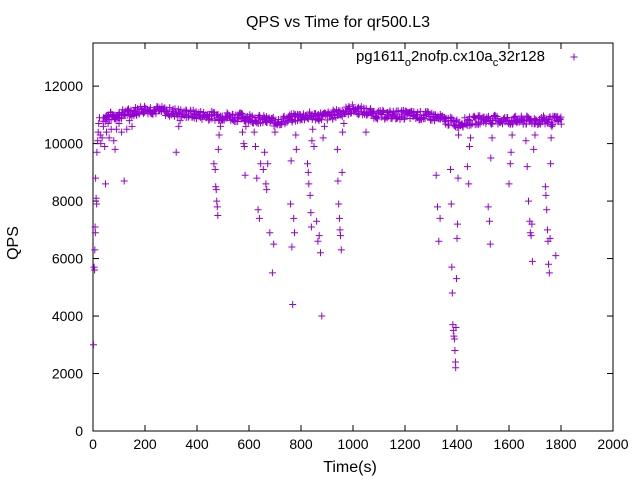 The height and width of the screenshot is (480, 640). Describe the element at coordinates (197, 444) in the screenshot. I see `x-tick-label: 400` at that location.